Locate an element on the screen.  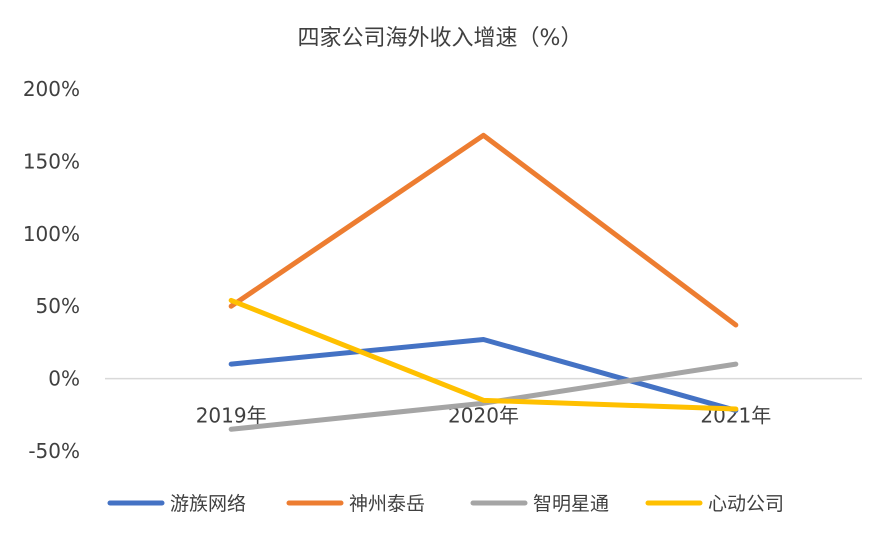
legend-label: 游族网络 is located at coordinates (208, 504).